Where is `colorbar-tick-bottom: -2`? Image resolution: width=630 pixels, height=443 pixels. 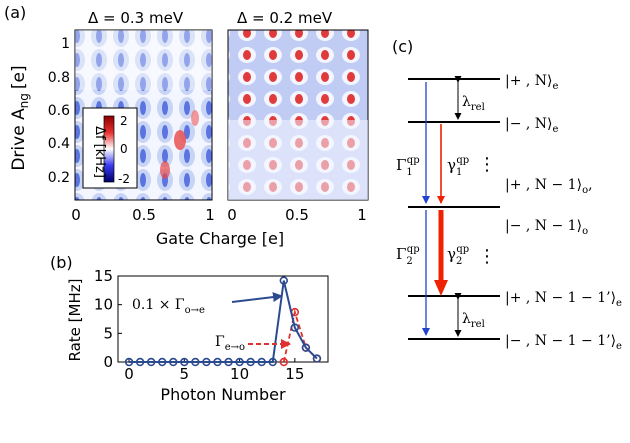
colorbar-tick-bottom: -2 is located at coordinates (124, 179).